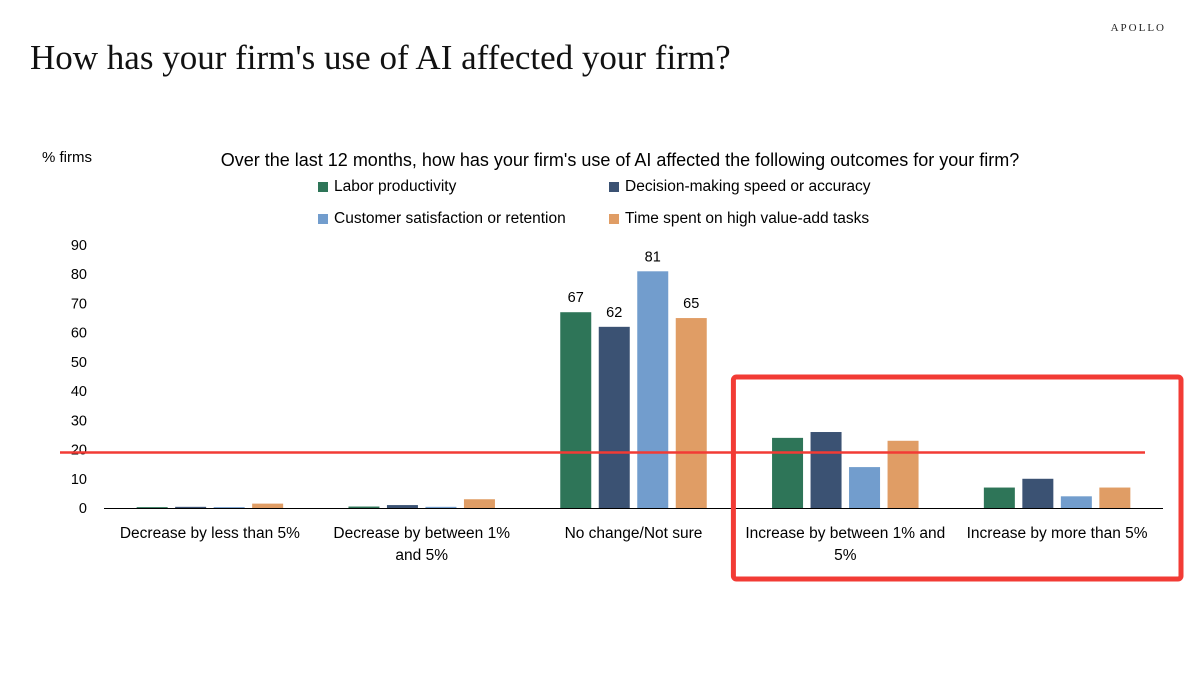 The height and width of the screenshot is (675, 1200). Describe the element at coordinates (747, 218) in the screenshot. I see `legend-label: Time spent on high value-add tasks` at that location.